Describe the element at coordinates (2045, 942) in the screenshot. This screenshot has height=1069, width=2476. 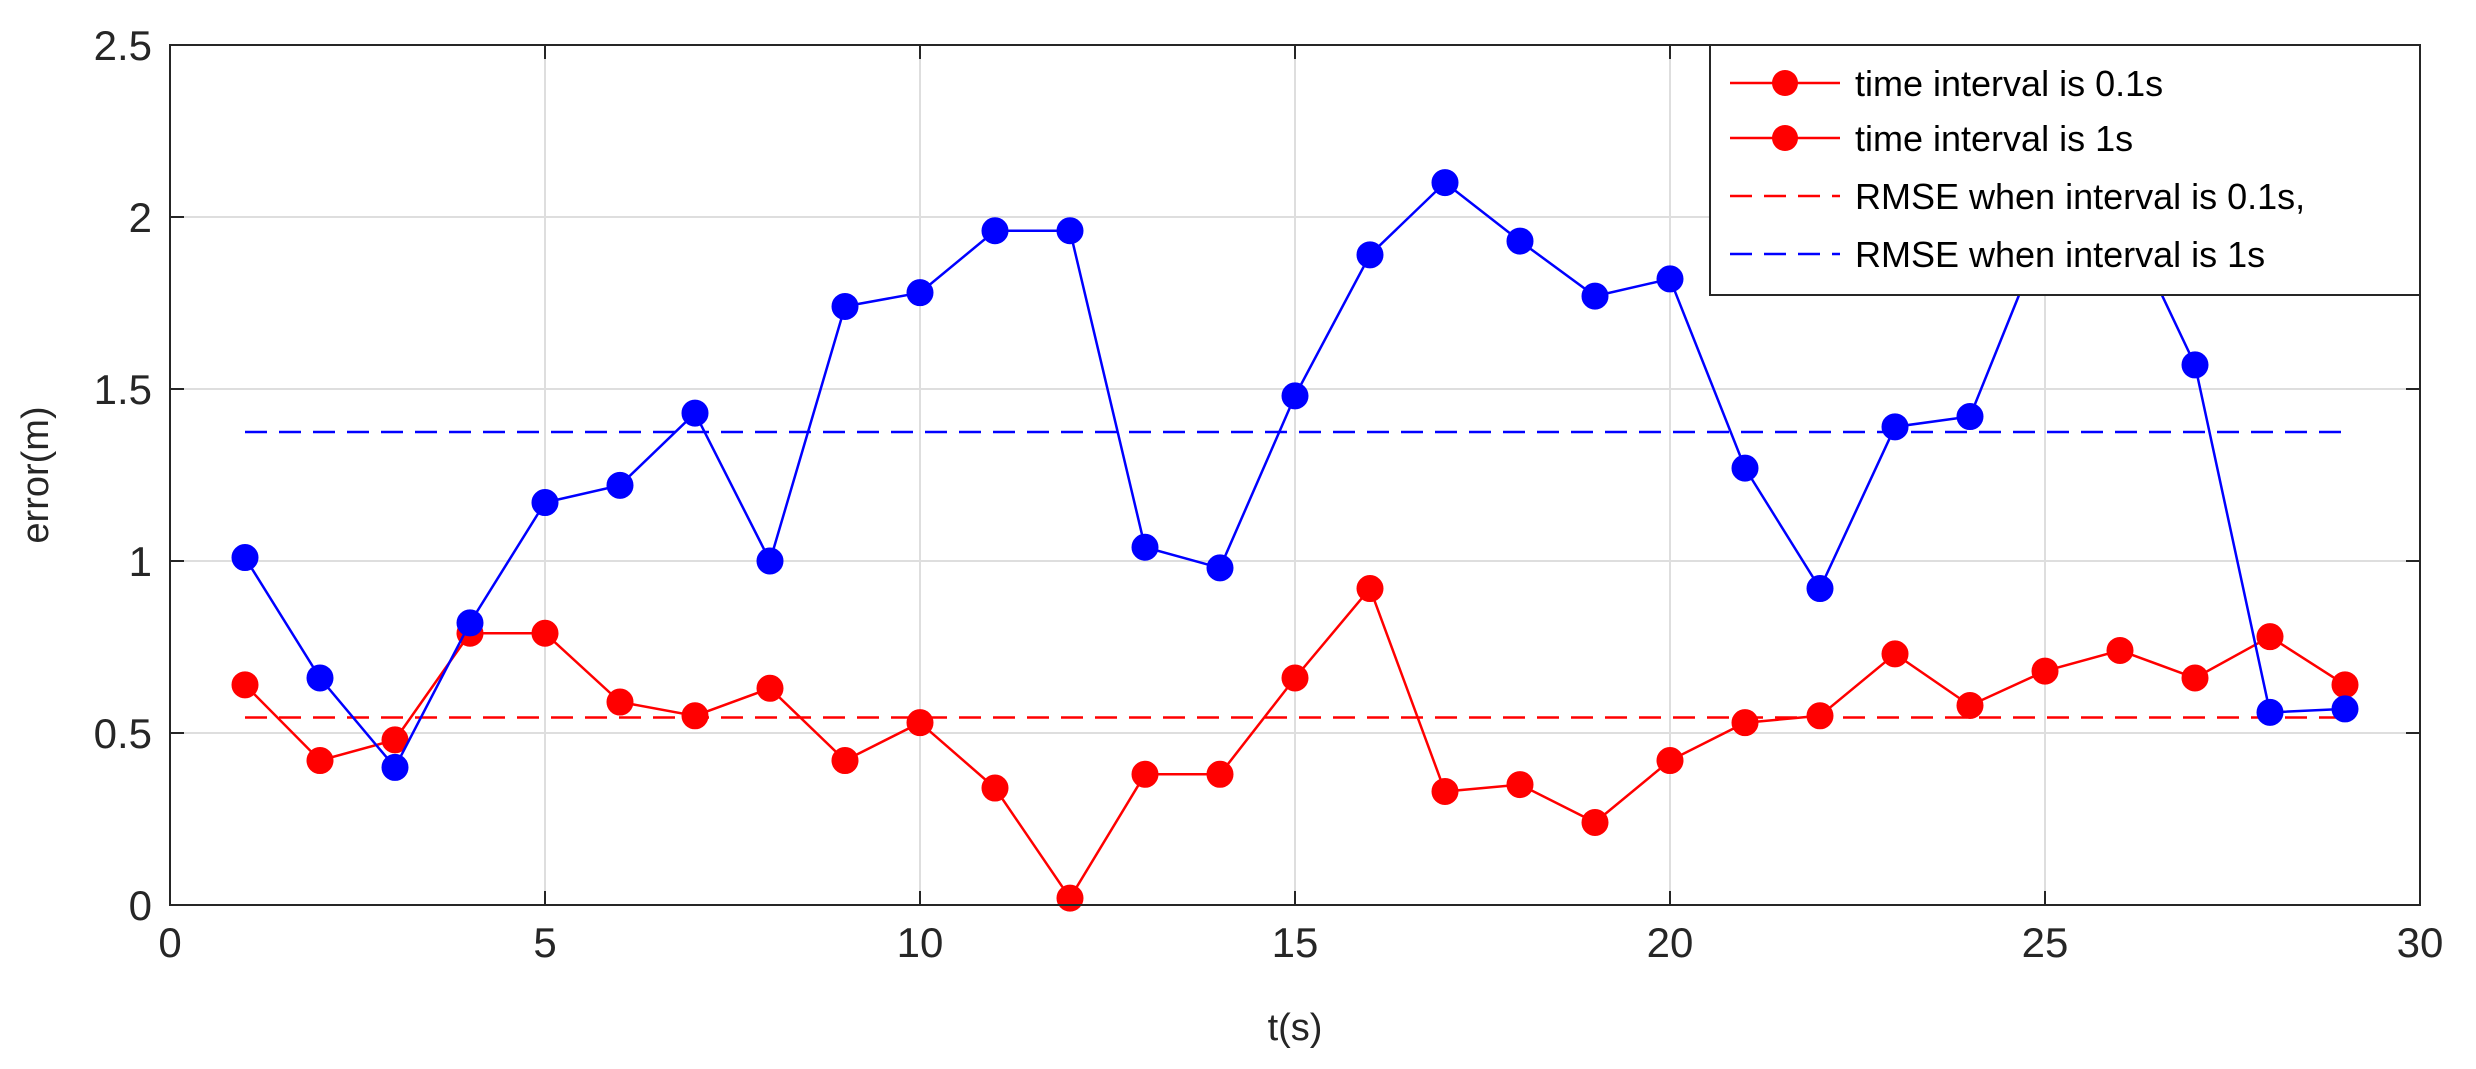
I see `x-tick-label: 25` at that location.